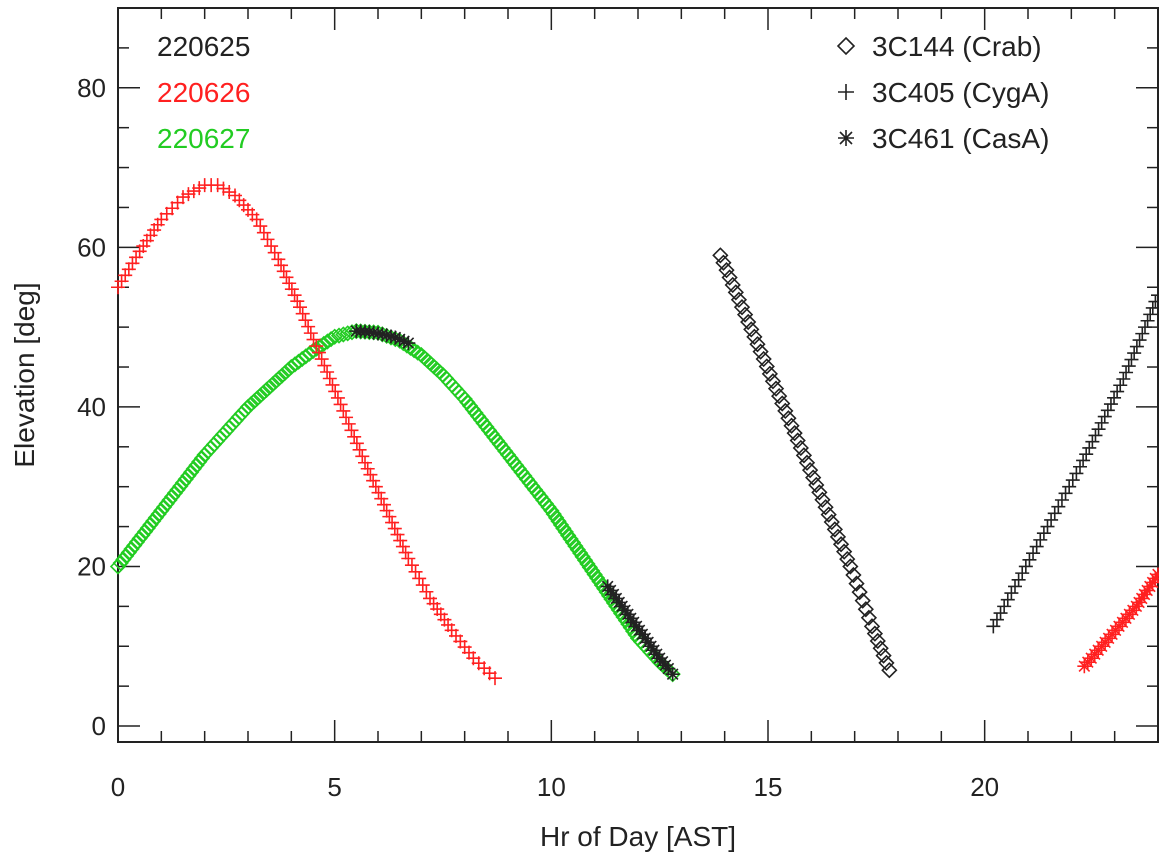 The height and width of the screenshot is (861, 1159). Describe the element at coordinates (960, 138) in the screenshot. I see `legend-source-2: 3C461 (CasA)` at that location.